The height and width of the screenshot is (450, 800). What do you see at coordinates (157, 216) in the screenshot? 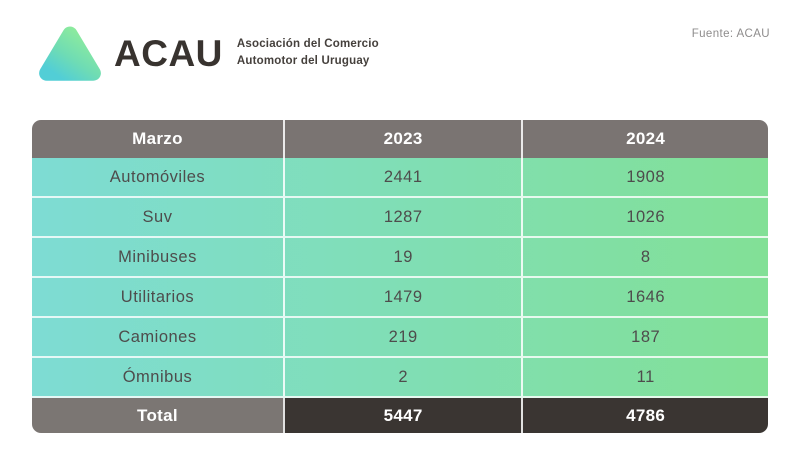
I see `row-label: Suv` at bounding box center [157, 216].